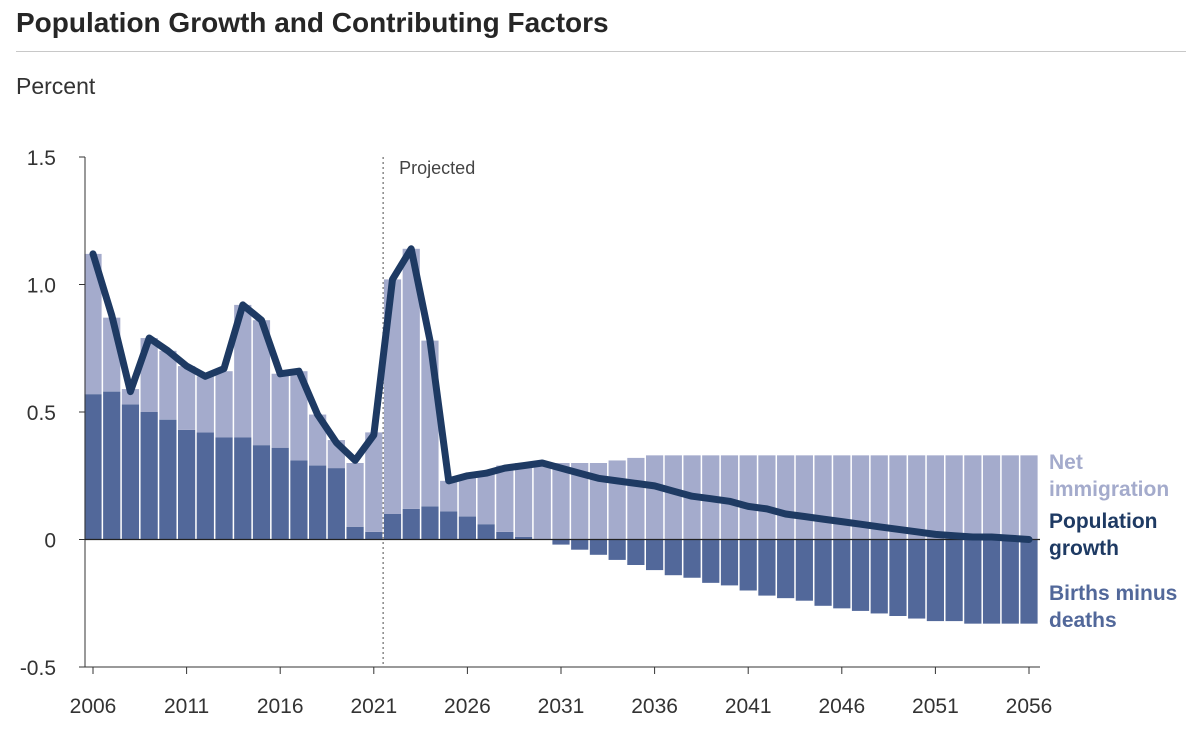 This screenshot has height=752, width=1186. I want to click on legend-population-growth: Population, so click(1103, 521).